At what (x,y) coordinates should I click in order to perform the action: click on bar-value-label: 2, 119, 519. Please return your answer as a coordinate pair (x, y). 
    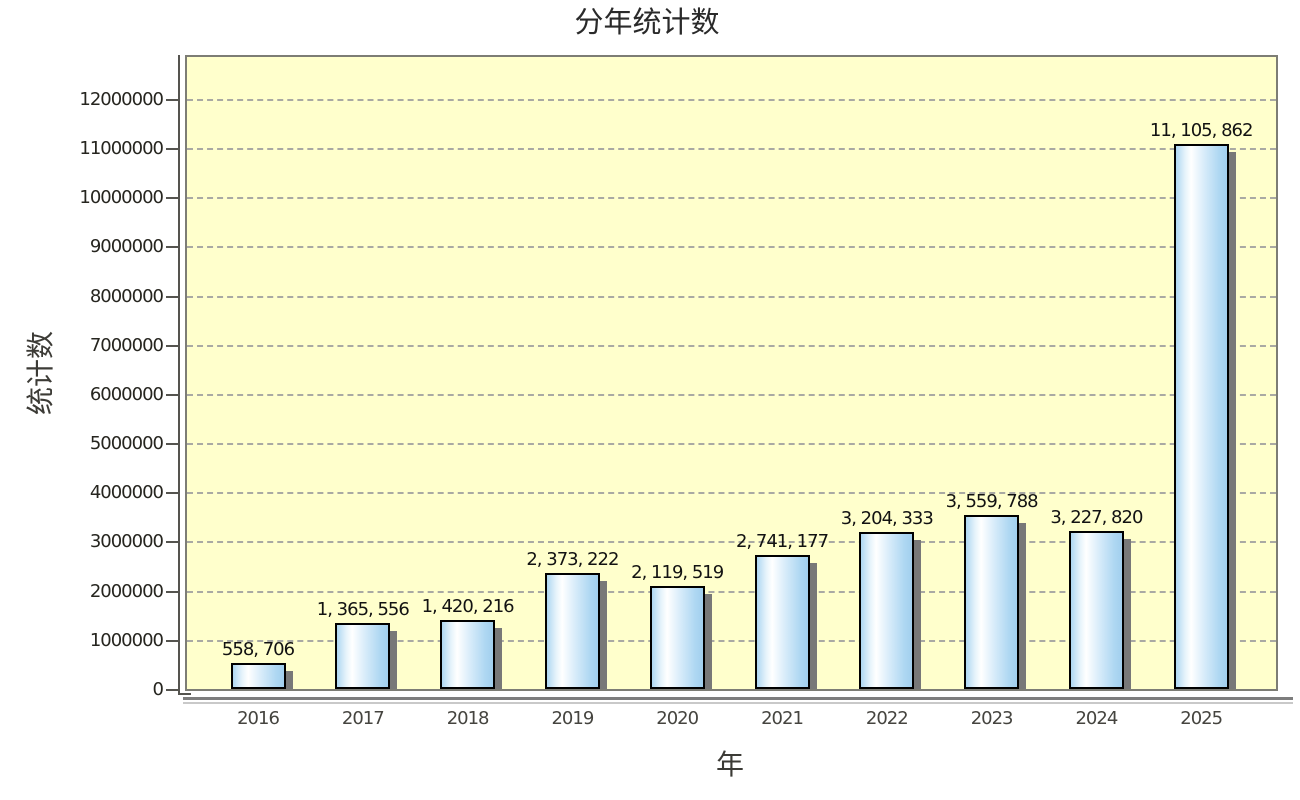
    Looking at the image, I should click on (677, 572).